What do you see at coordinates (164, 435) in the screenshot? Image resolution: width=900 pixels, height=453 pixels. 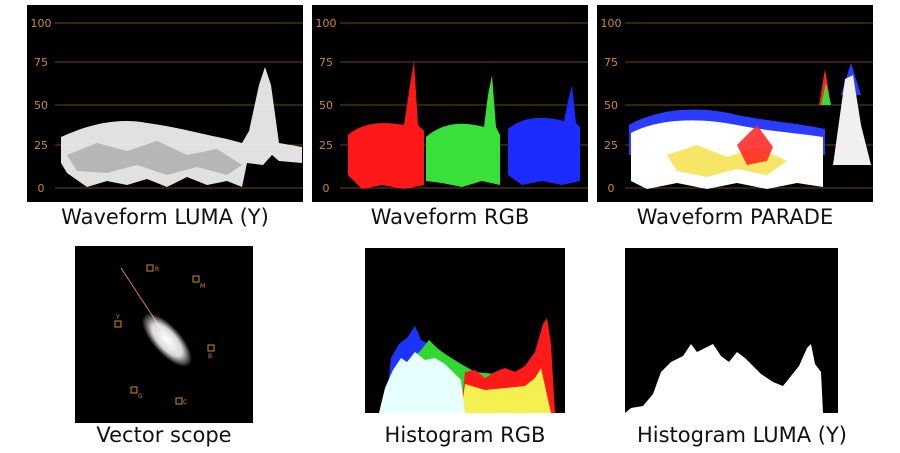 I see `caption-vector-scope: Vector scope` at bounding box center [164, 435].